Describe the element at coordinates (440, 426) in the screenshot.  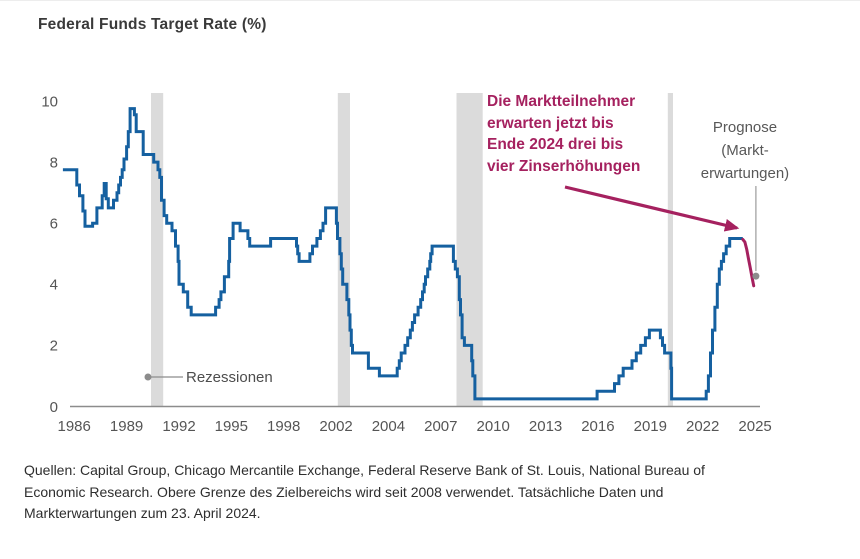
I see `x-tick-label: 2007` at that location.